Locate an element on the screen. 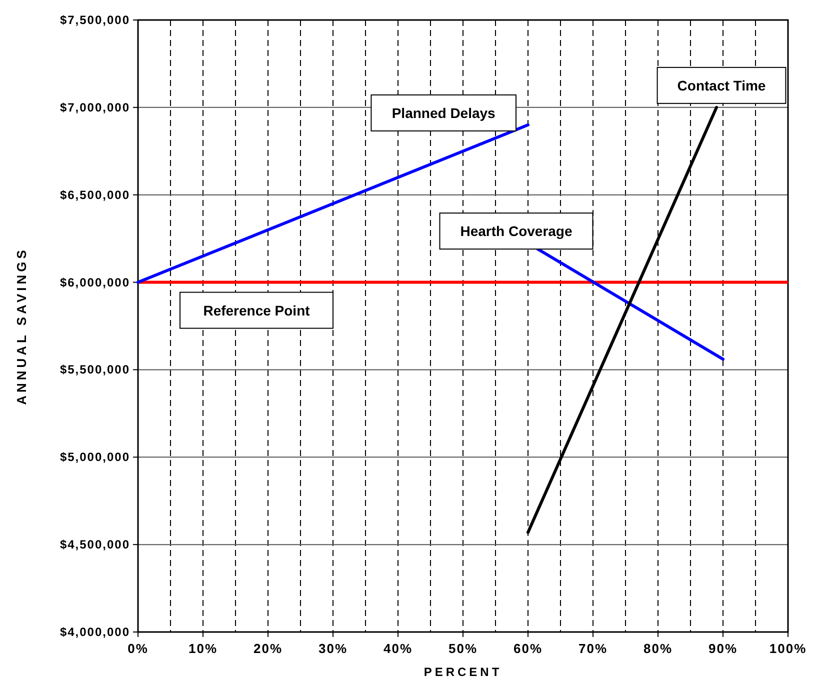  x-tick-label: 20% is located at coordinates (268, 648).